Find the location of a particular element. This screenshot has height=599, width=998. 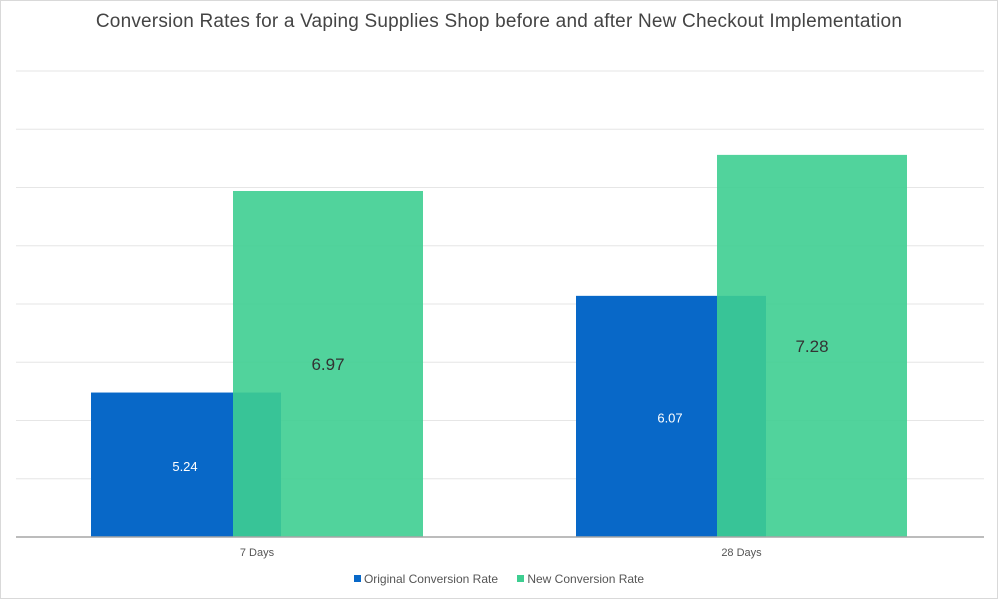

legend-swatch-original is located at coordinates (357, 578).